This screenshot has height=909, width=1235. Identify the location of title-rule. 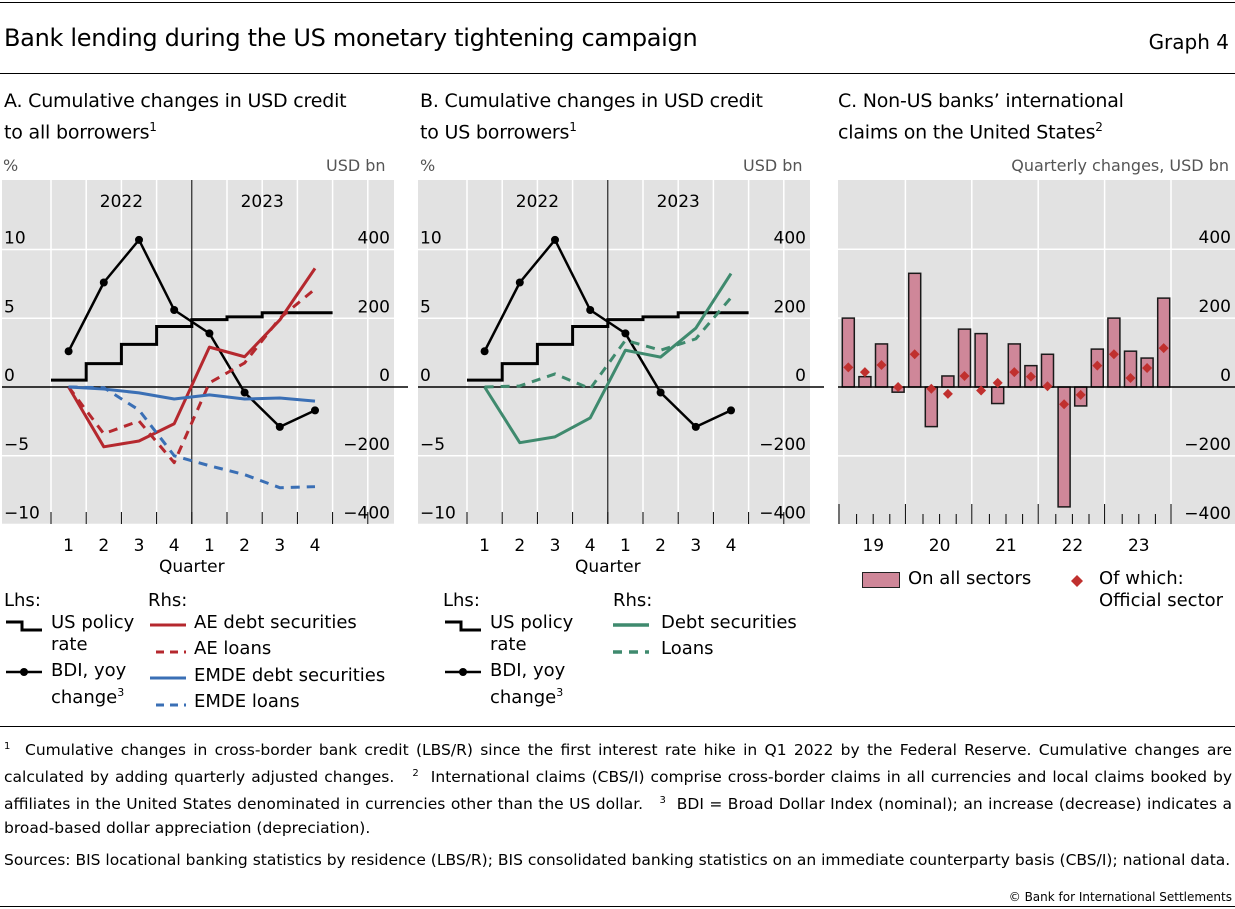
(617, 73).